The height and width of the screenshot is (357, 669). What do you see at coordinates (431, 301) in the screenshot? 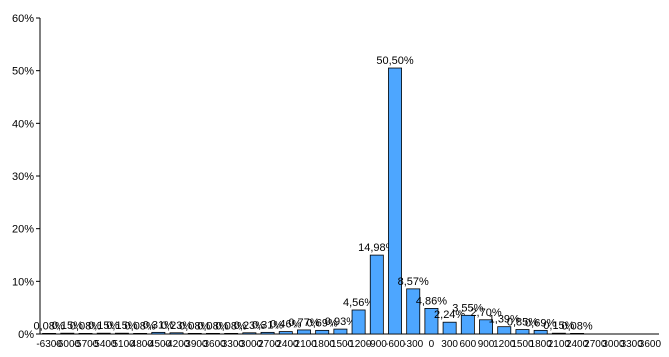
I see `bar-data-label: 4,86%` at bounding box center [431, 301].